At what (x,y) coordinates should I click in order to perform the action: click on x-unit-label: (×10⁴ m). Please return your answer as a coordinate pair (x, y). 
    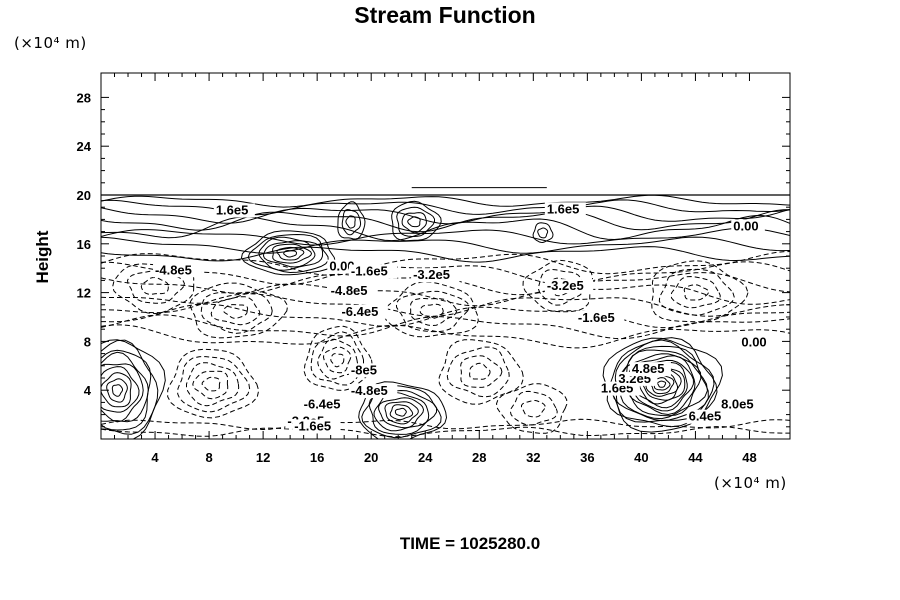
    Looking at the image, I should click on (750, 483).